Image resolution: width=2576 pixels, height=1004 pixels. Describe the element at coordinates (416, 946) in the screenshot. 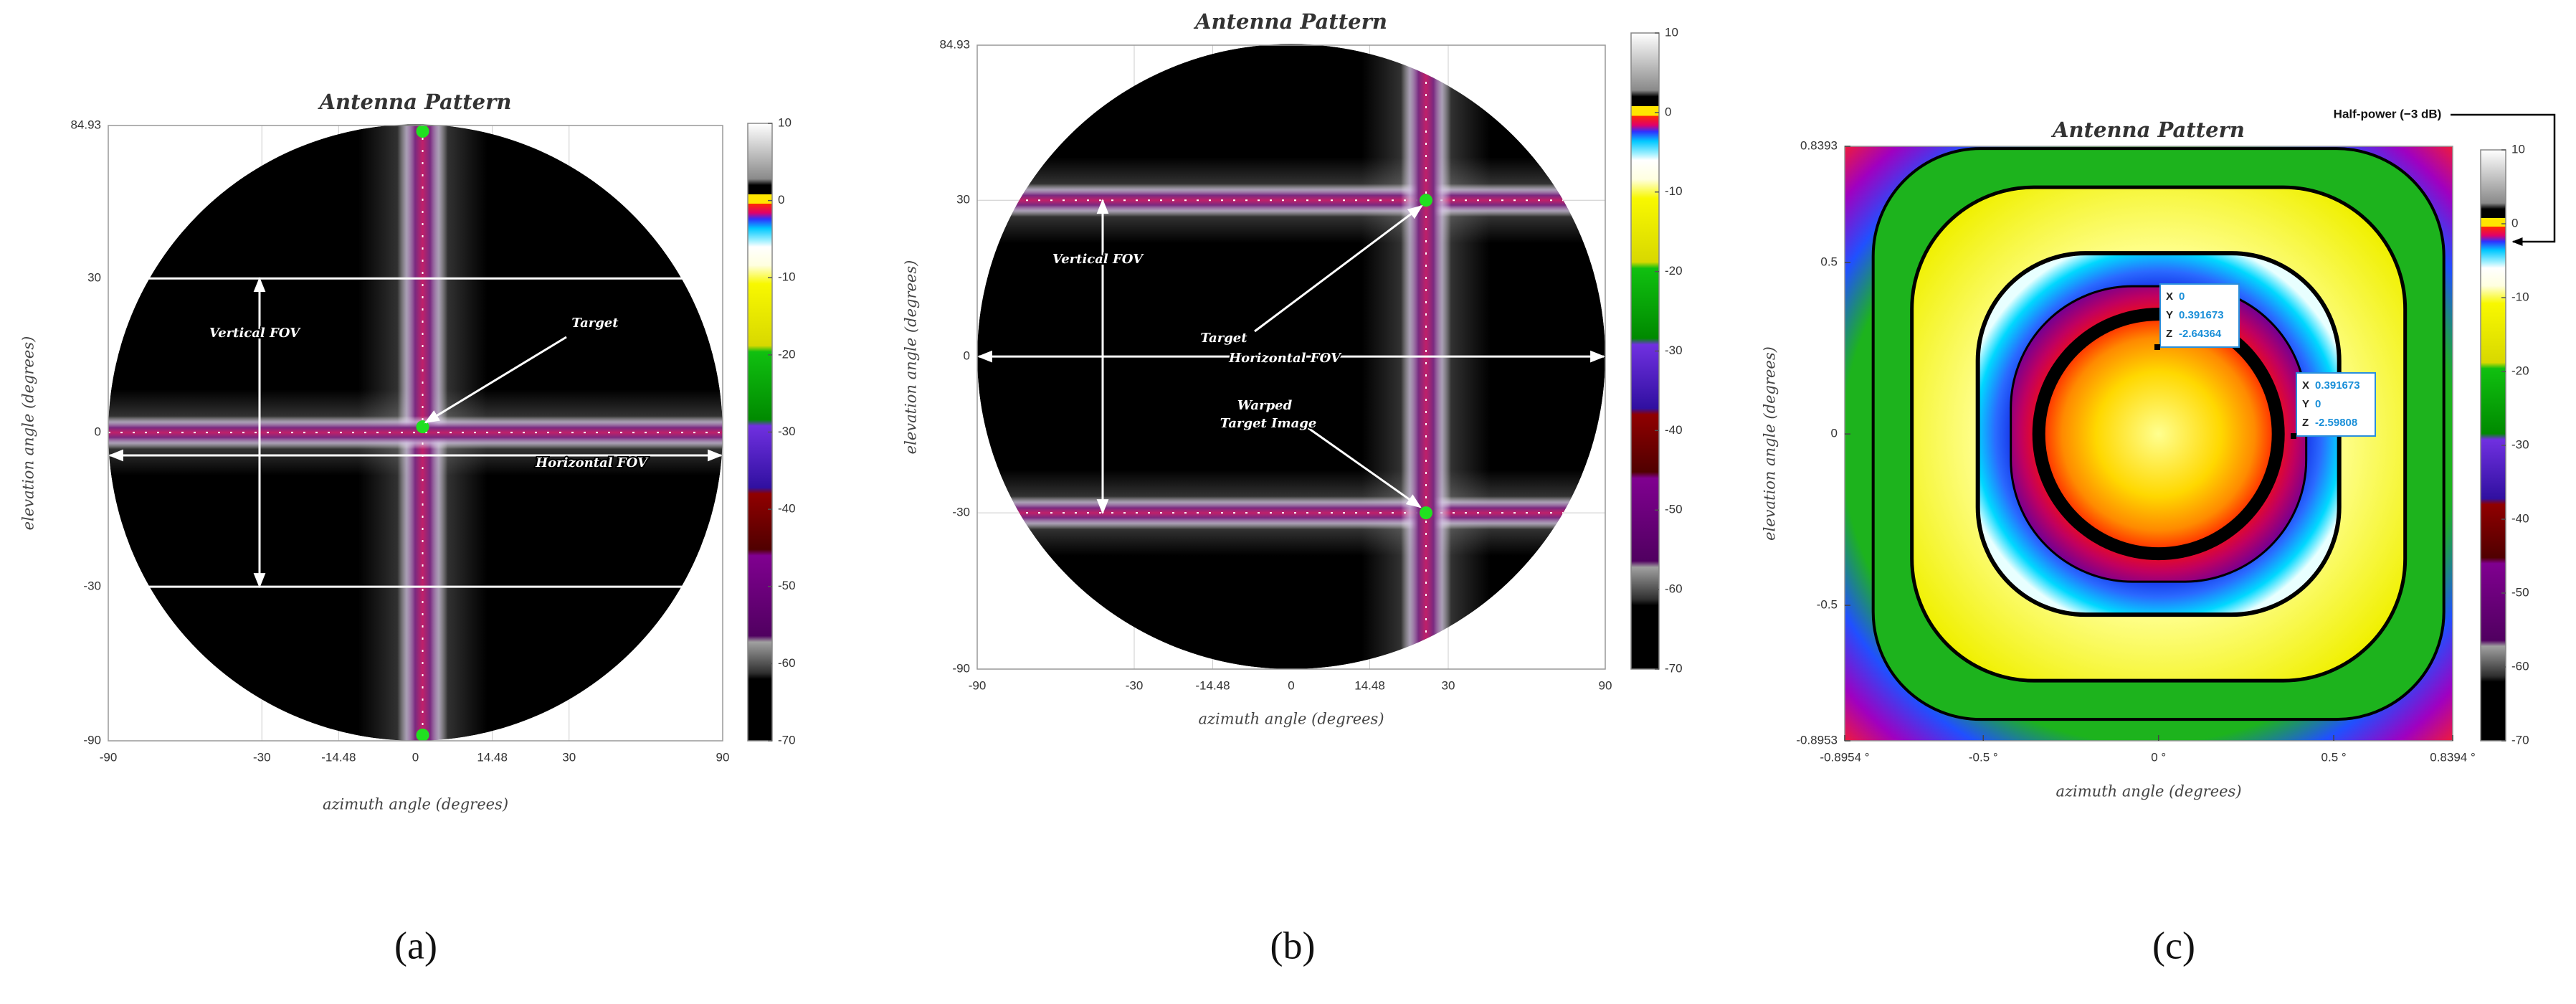

I see `caption: (a)` at that location.